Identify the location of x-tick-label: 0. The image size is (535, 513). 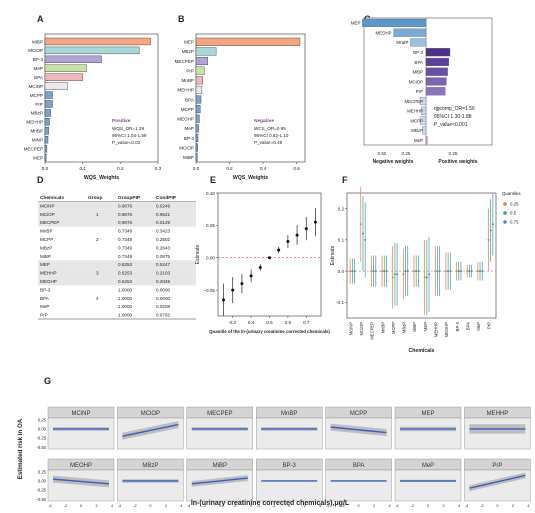
(497, 506).